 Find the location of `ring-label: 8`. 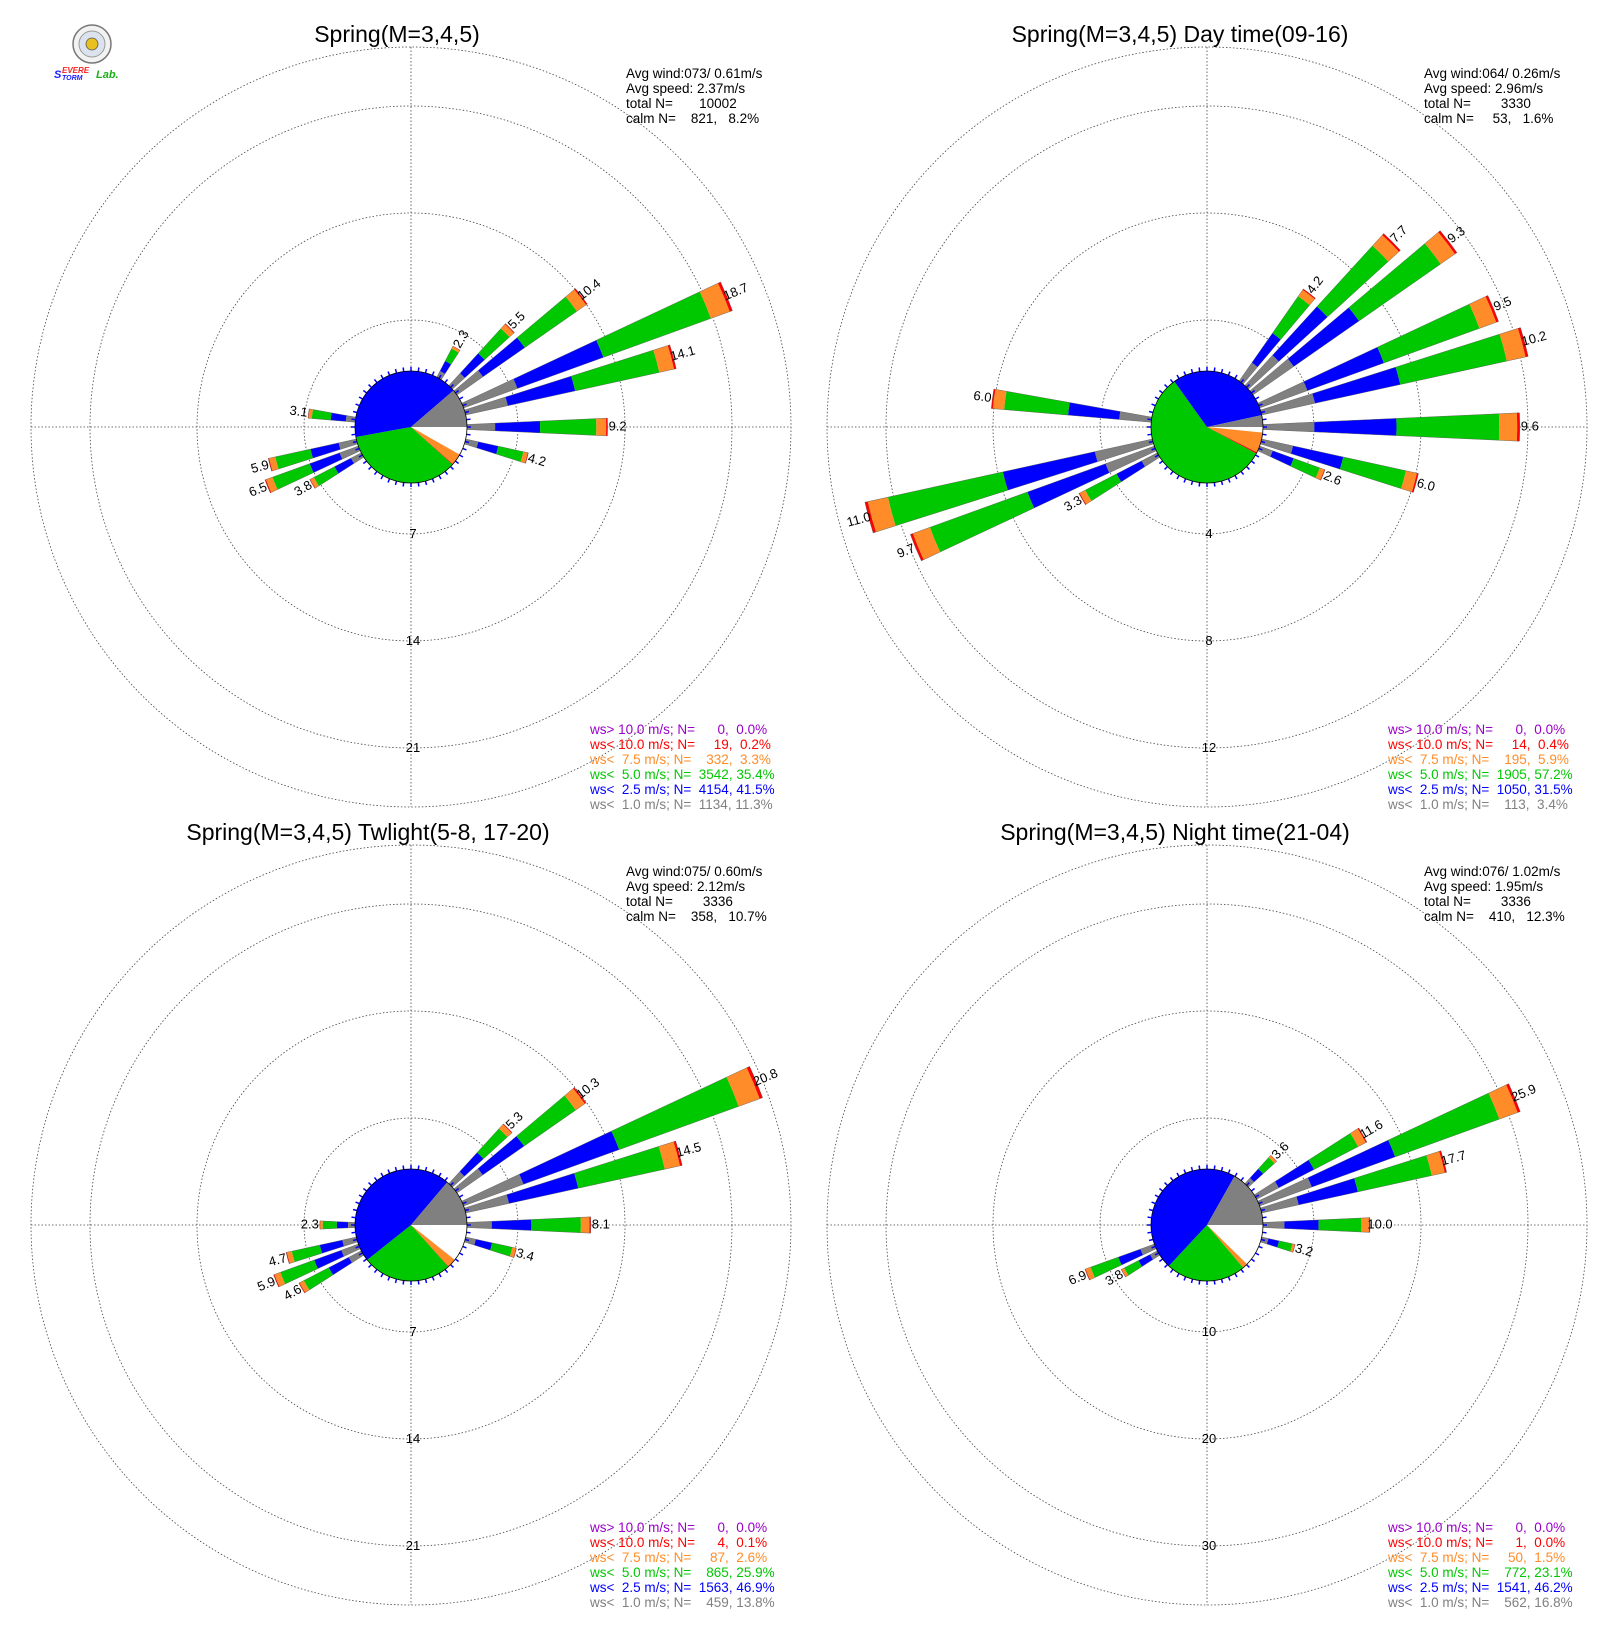

ring-label: 8 is located at coordinates (1208, 640).